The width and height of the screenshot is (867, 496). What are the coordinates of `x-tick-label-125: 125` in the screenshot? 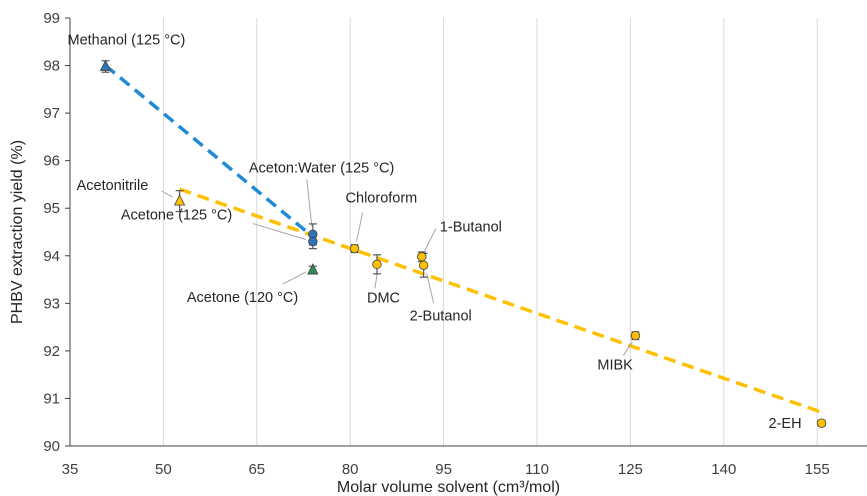 It's located at (630, 469).